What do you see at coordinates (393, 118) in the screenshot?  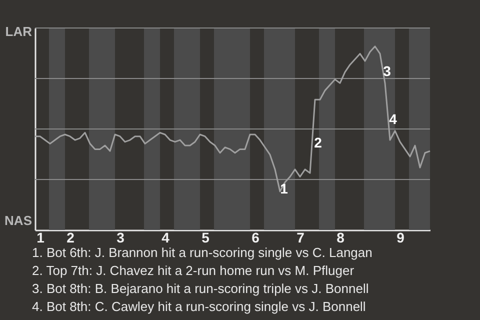 I see `annotation: 4` at bounding box center [393, 118].